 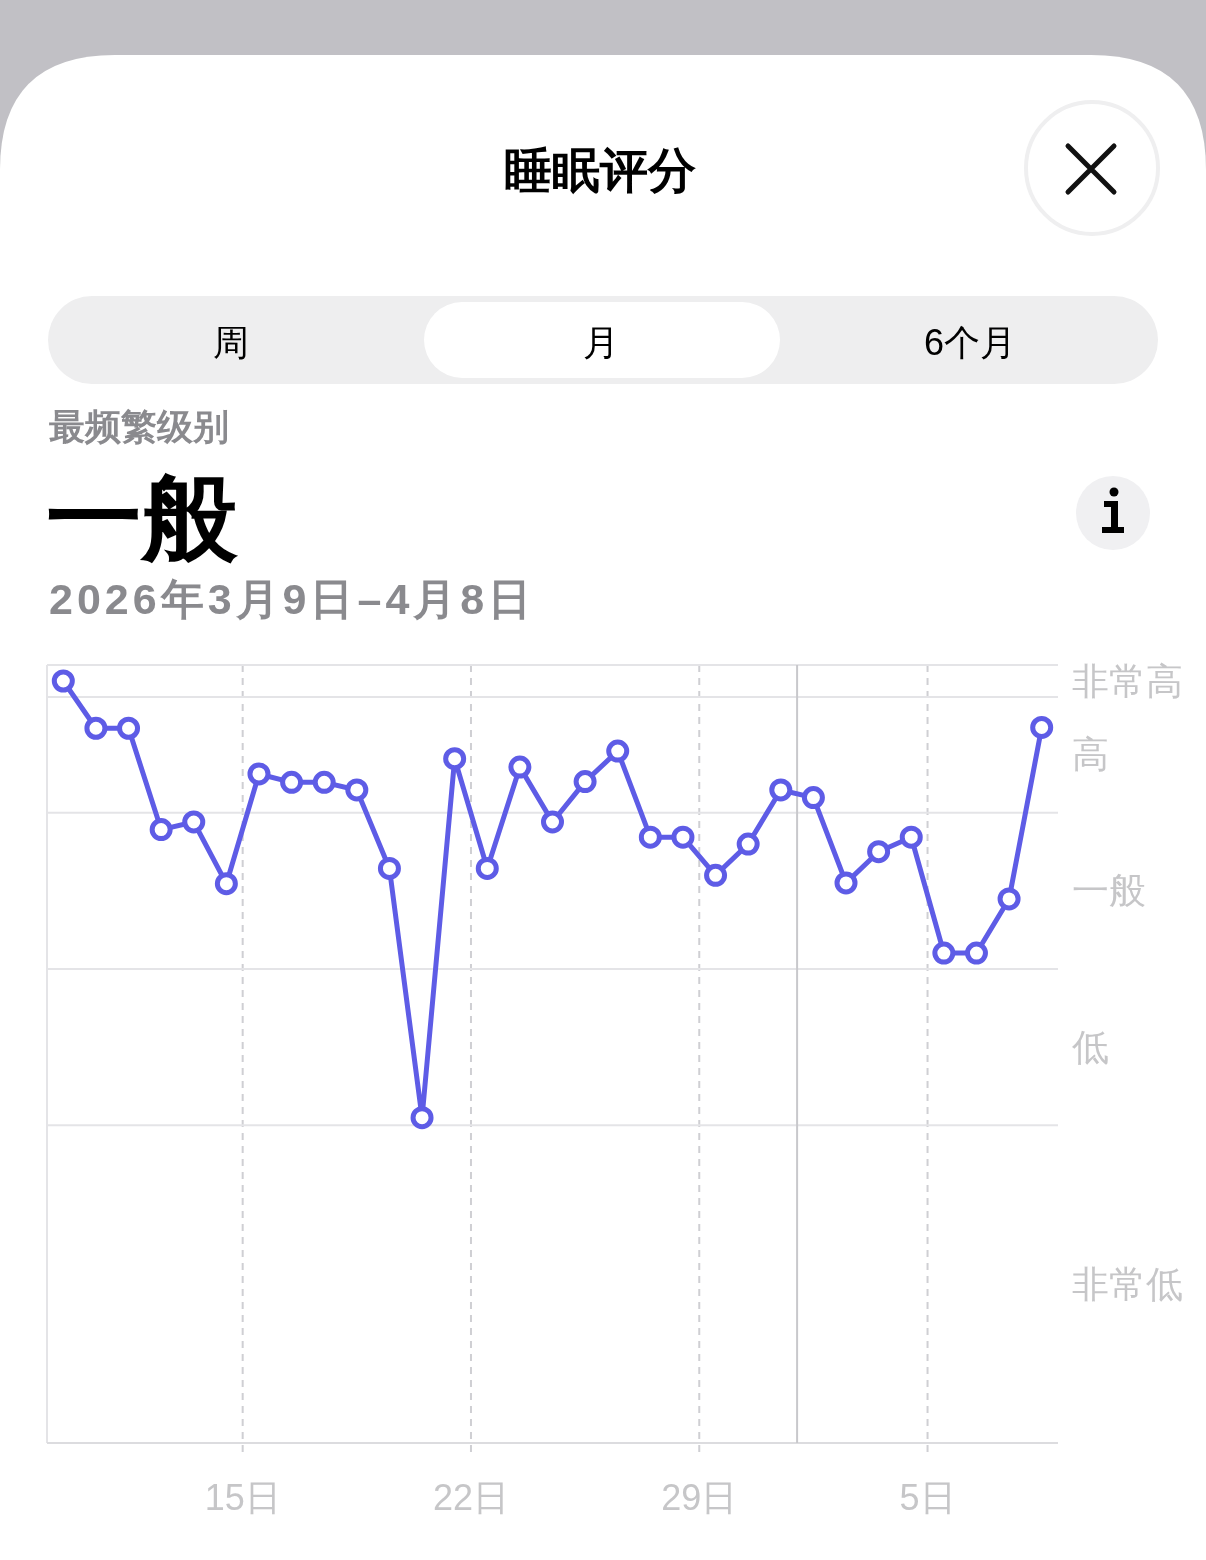 What do you see at coordinates (292, 599) in the screenshot?
I see `chart-subtitle: 2026年3月9日–4月8日` at bounding box center [292, 599].